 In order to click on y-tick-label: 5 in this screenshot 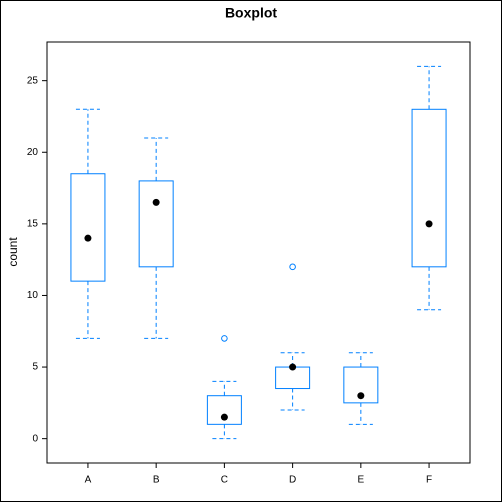, I will do `click(35, 367)`.